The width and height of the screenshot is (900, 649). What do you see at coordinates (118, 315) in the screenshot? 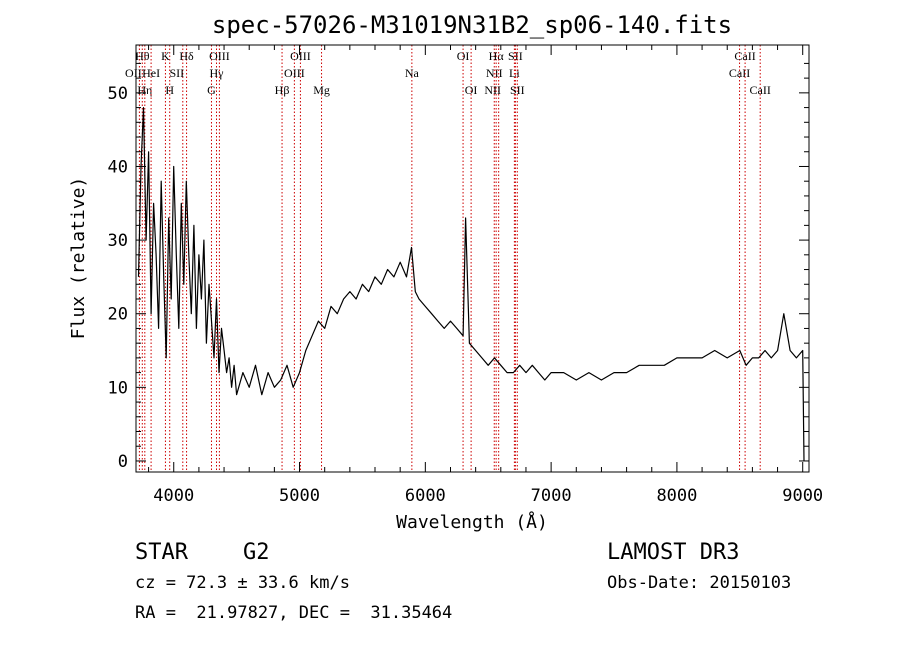
I see `y-tick-label: 20` at bounding box center [118, 315].